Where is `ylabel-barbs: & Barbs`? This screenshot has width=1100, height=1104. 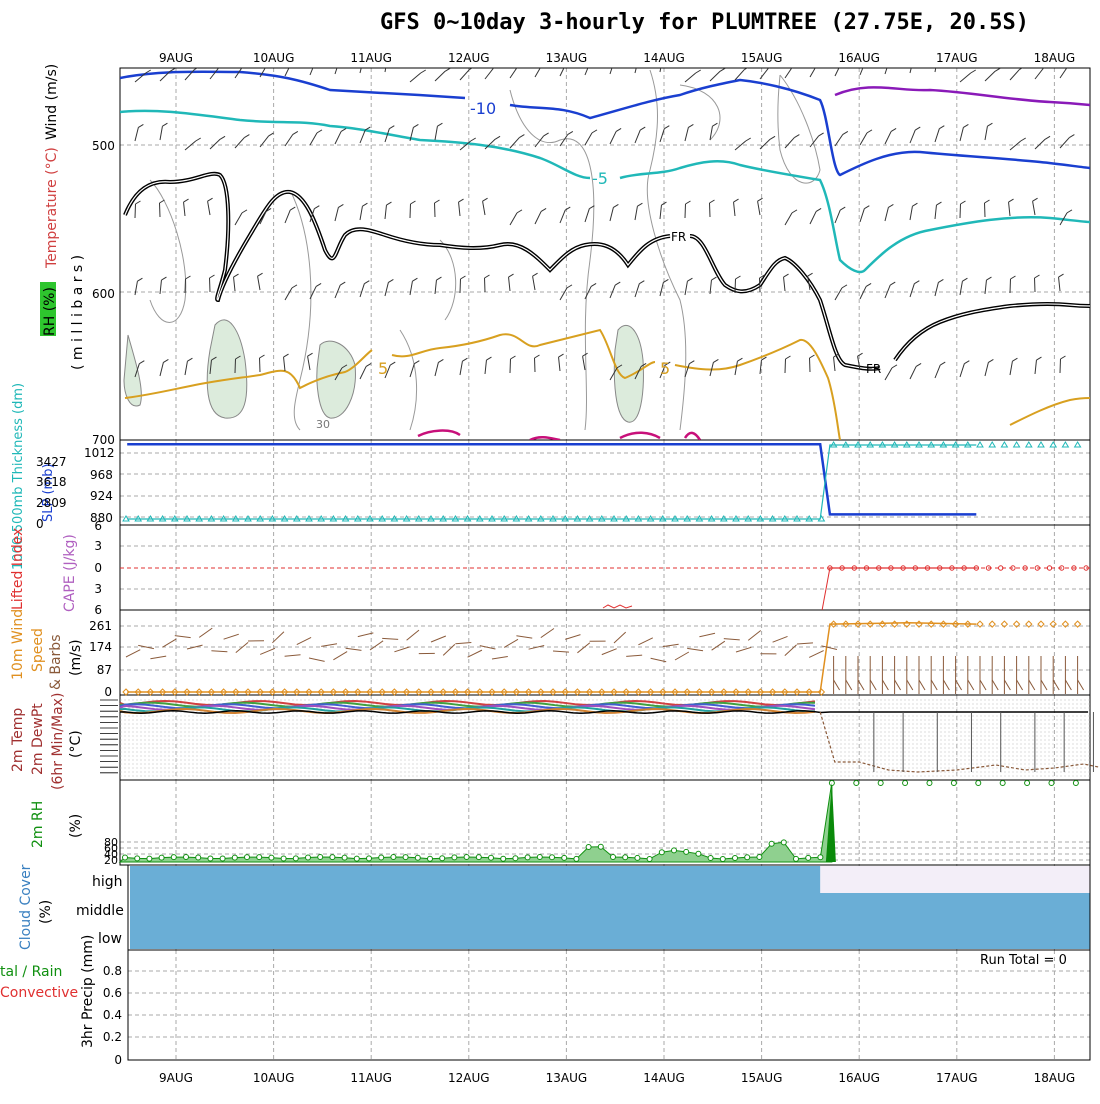 ylabel-barbs: & Barbs is located at coordinates (56, 663).